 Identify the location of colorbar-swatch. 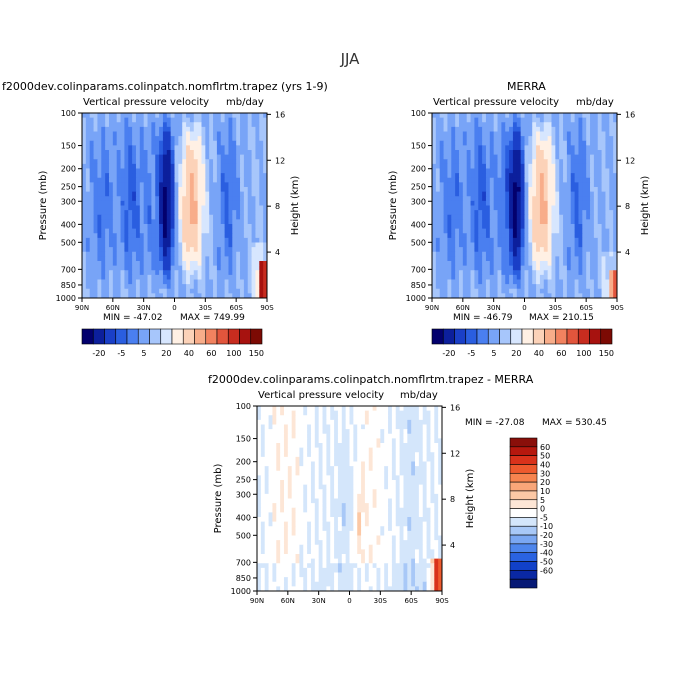
(471, 336).